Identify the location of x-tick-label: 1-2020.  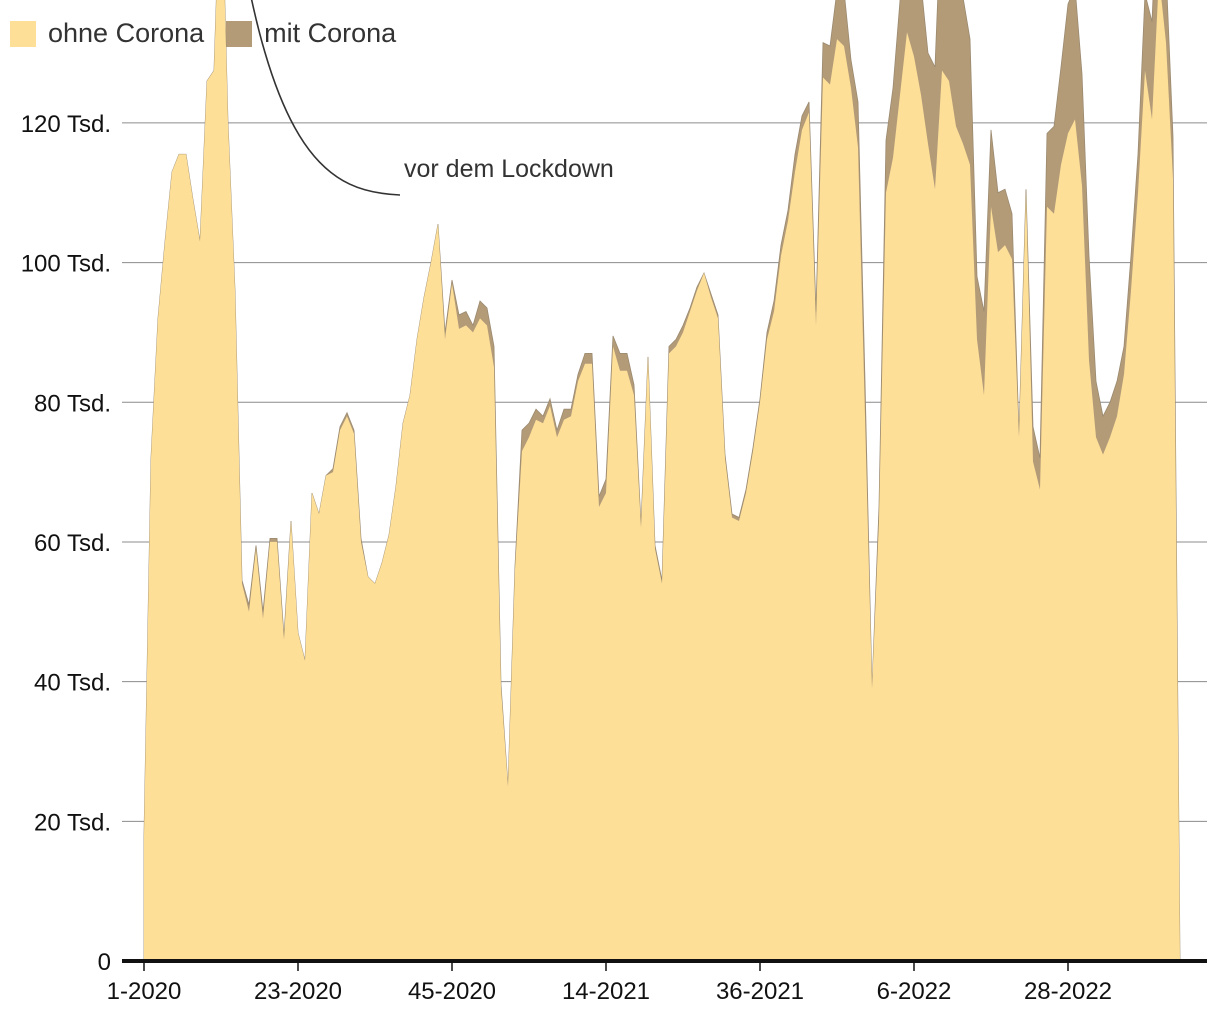
(144, 991).